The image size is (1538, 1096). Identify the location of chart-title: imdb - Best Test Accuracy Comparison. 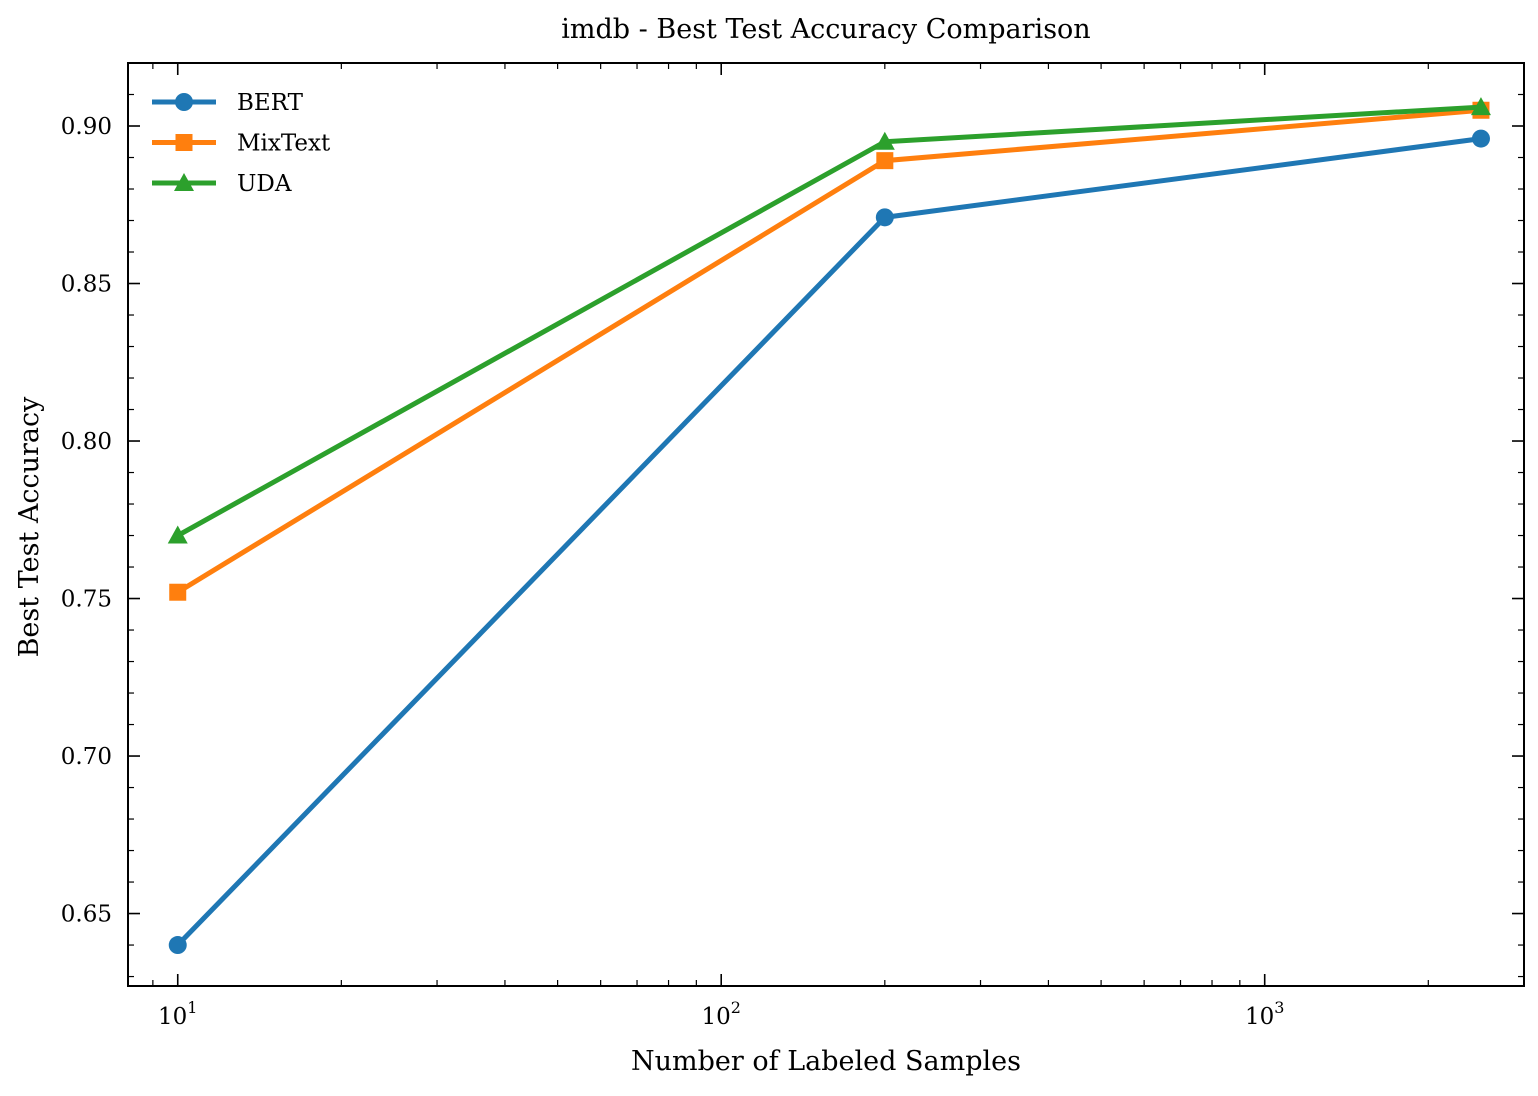
(825, 29).